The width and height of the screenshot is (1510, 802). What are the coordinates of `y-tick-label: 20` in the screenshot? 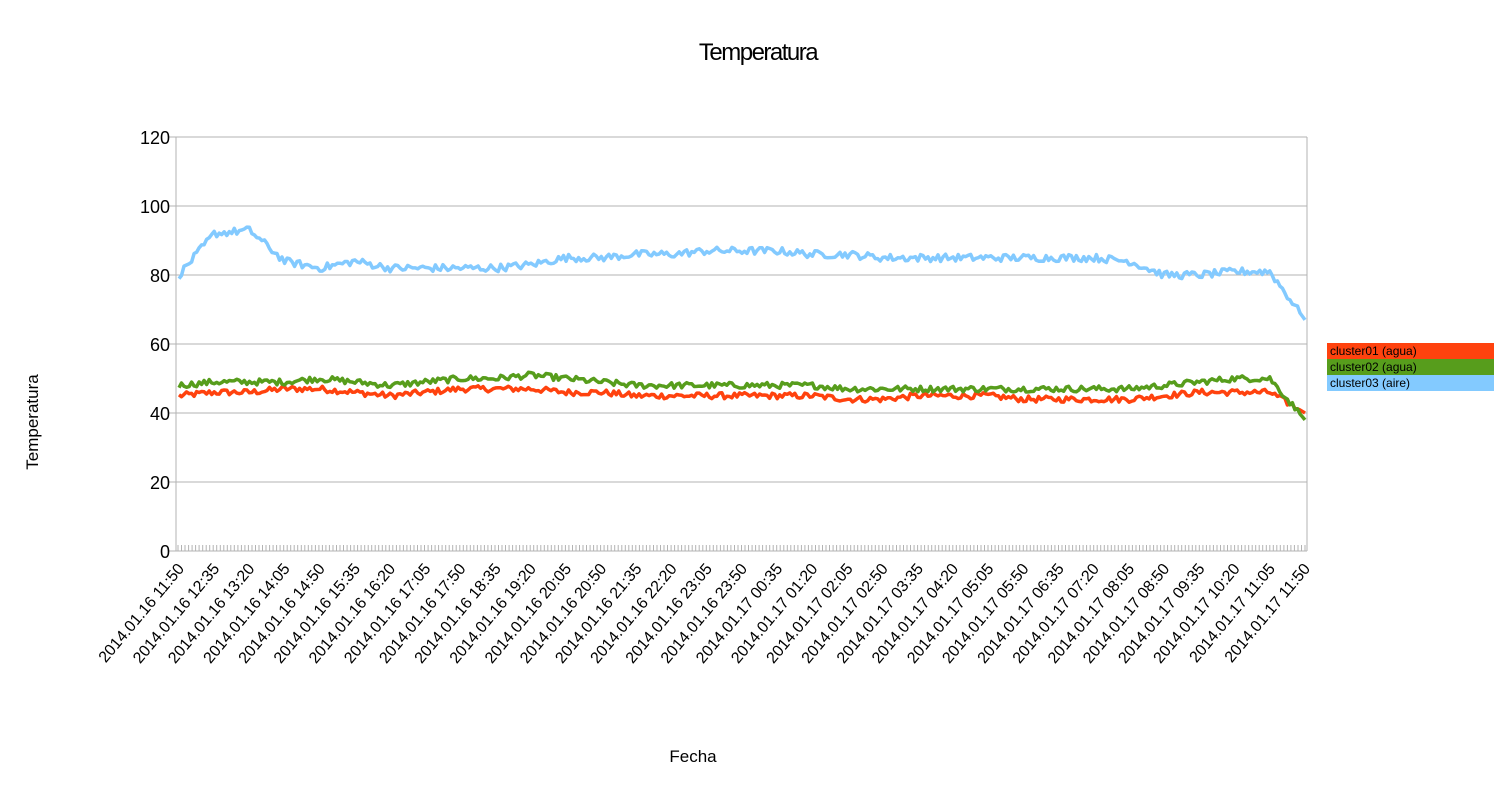 It's located at (160, 483).